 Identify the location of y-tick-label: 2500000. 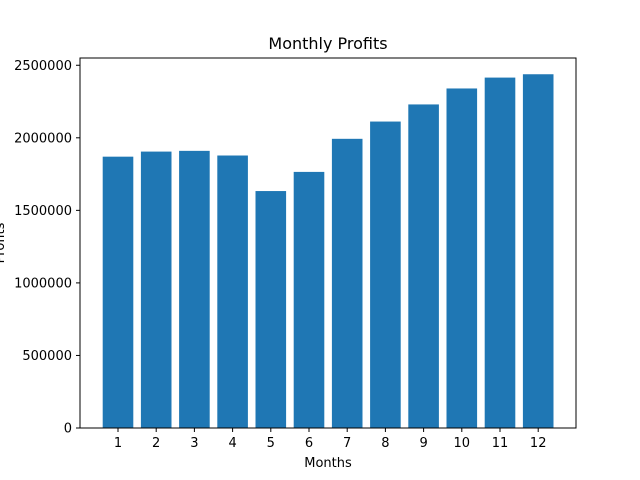
(43, 66).